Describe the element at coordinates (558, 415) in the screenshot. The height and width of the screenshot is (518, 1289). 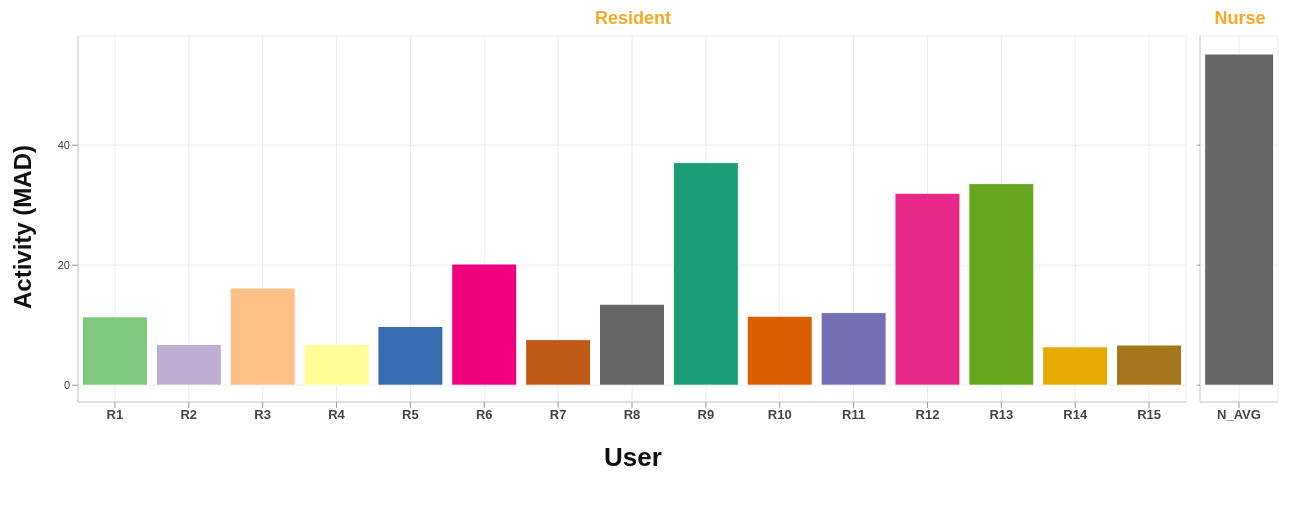
I see `x-tick-label: R7` at that location.